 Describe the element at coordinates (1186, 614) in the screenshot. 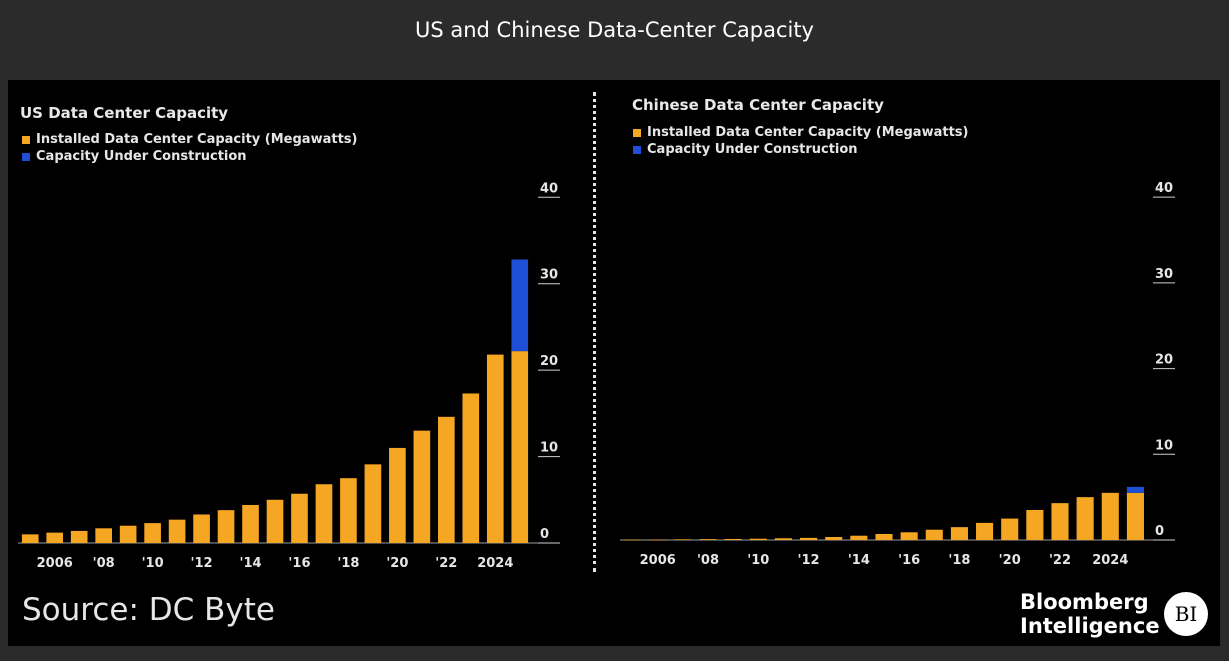

I see `bi-badge-icon: BI` at that location.